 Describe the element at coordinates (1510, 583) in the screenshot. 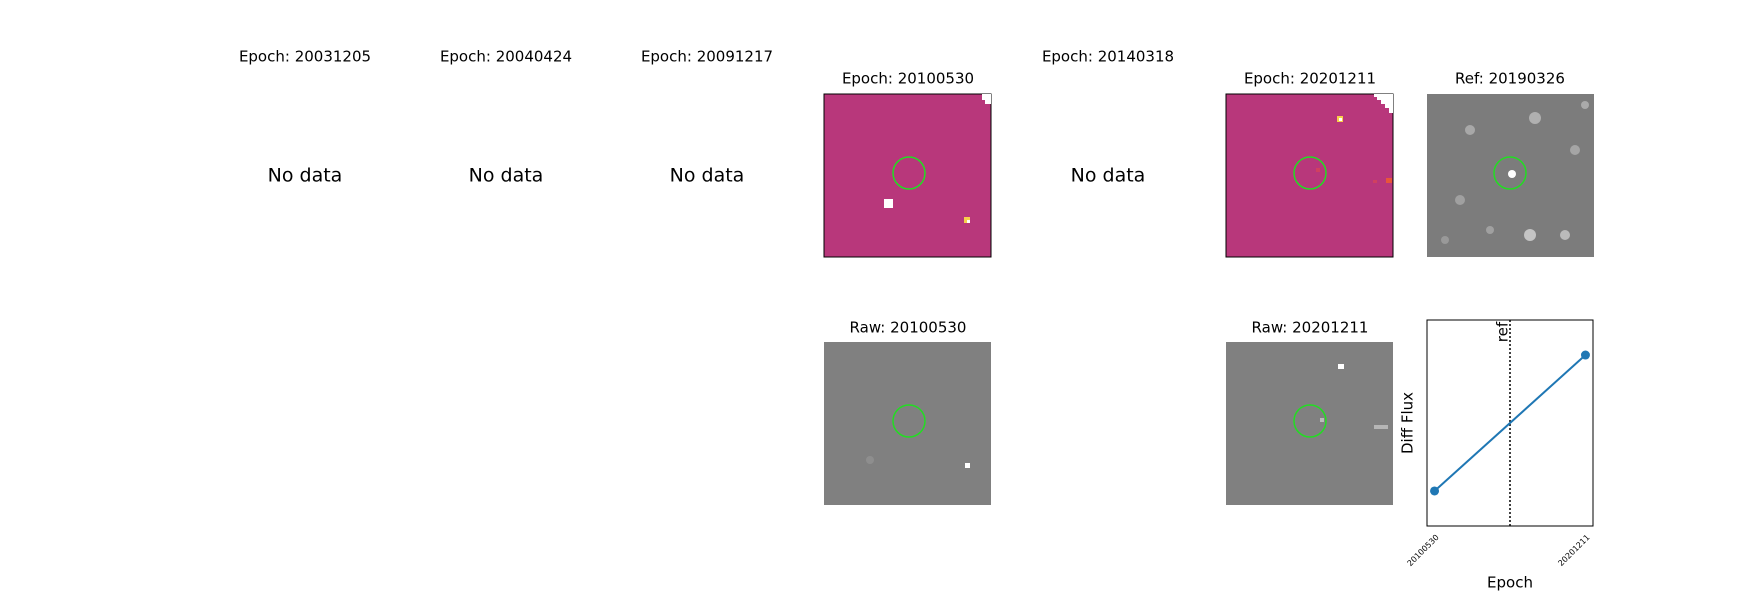

I see `x-axis-label: Epoch` at that location.